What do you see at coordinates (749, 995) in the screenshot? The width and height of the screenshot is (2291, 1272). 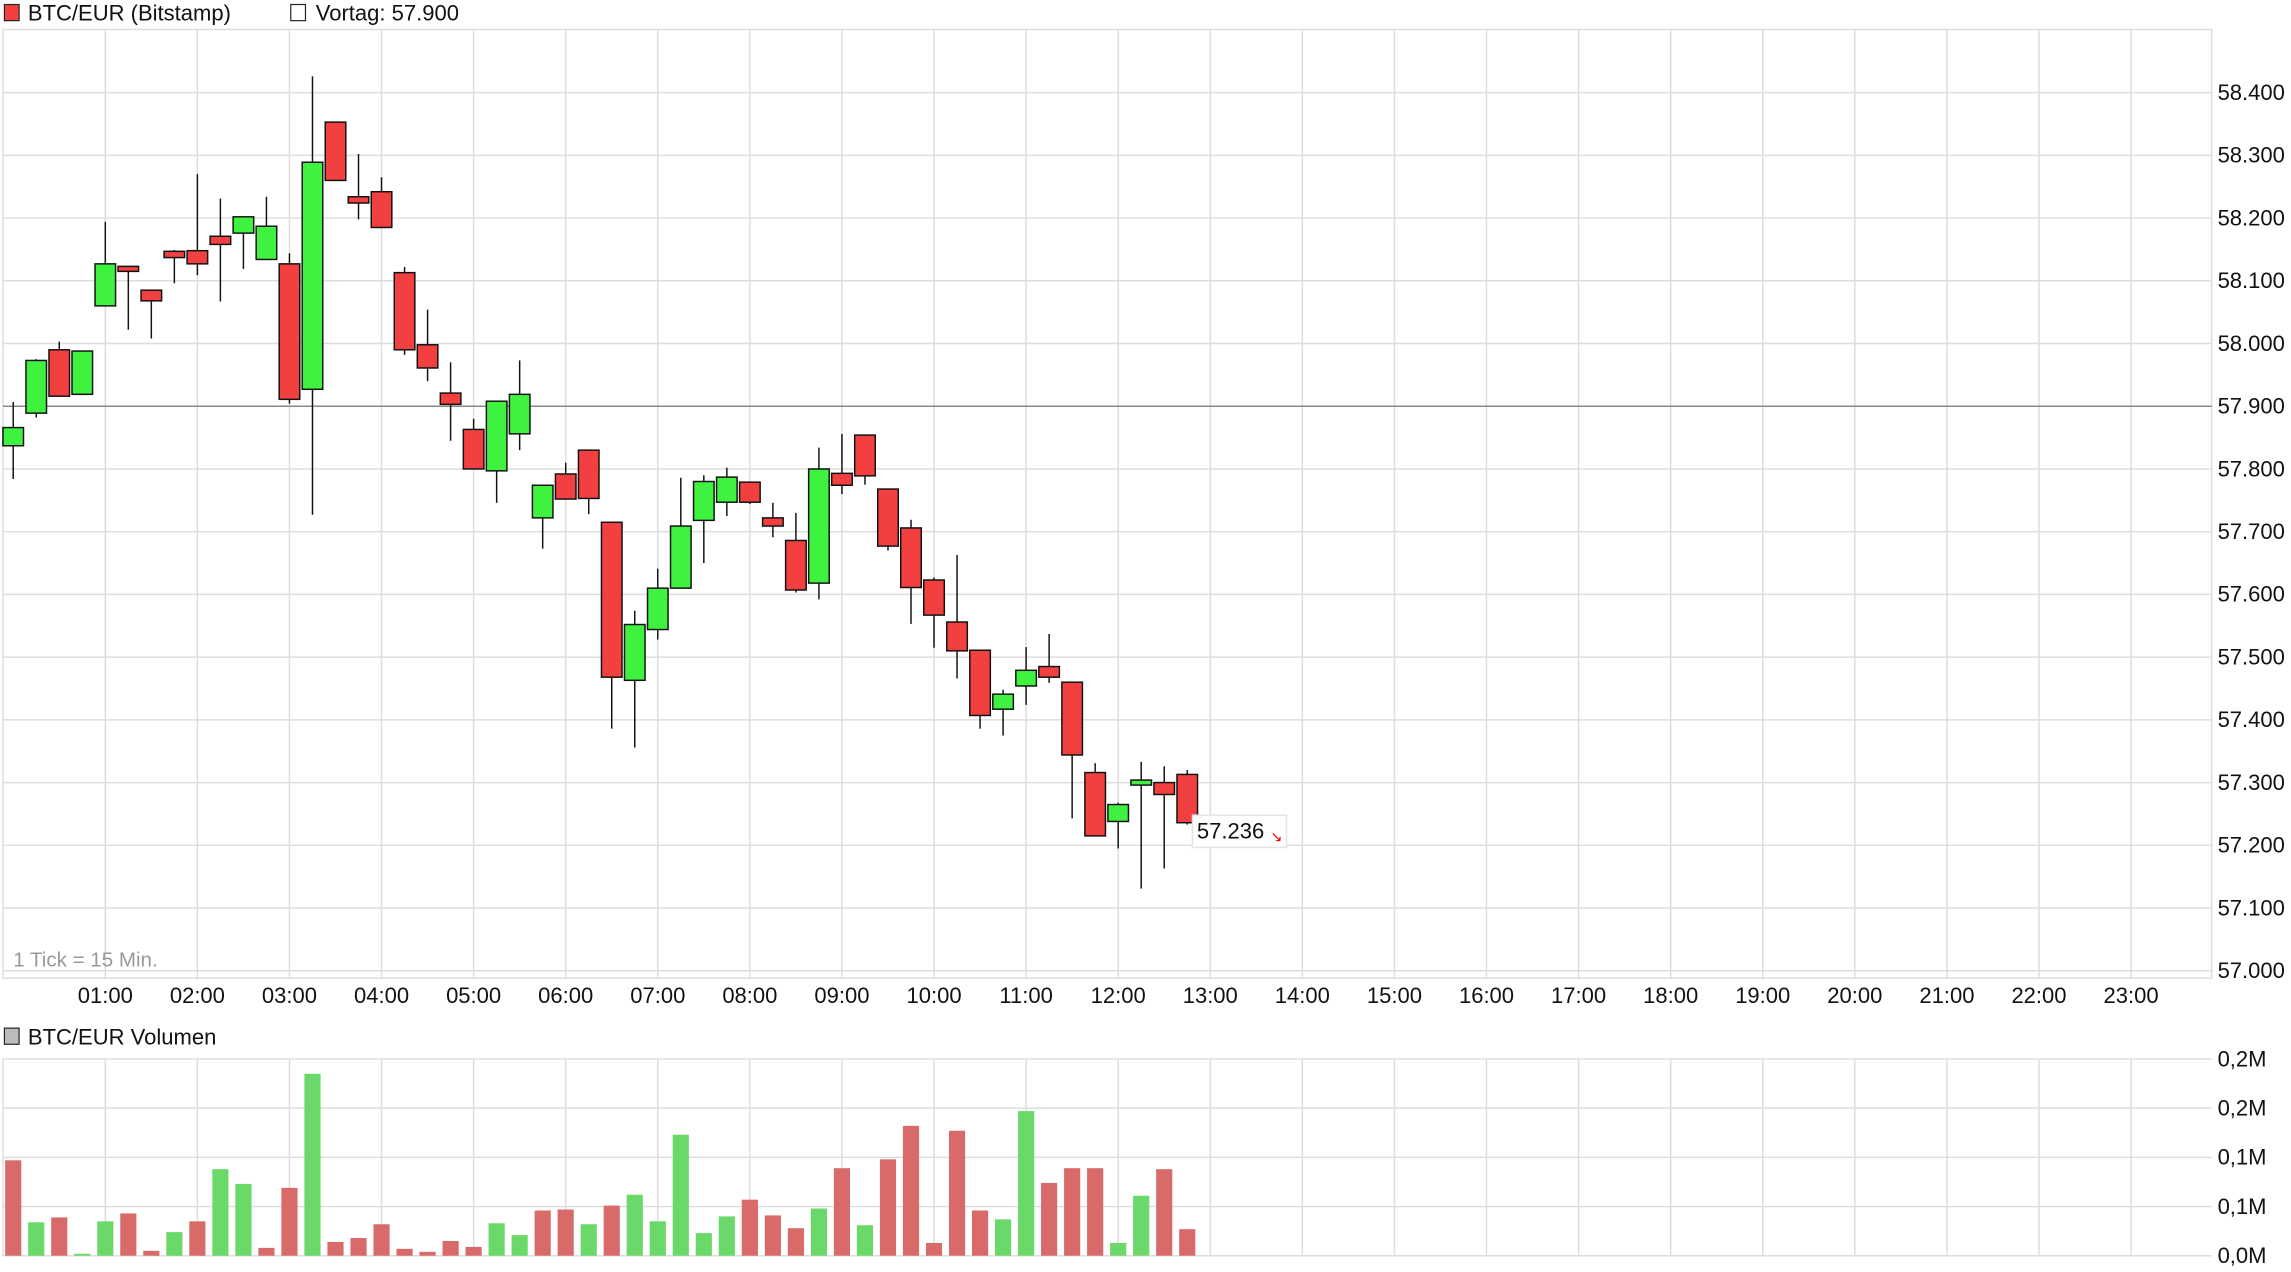 I see `time-tick-label: 08:00` at bounding box center [749, 995].